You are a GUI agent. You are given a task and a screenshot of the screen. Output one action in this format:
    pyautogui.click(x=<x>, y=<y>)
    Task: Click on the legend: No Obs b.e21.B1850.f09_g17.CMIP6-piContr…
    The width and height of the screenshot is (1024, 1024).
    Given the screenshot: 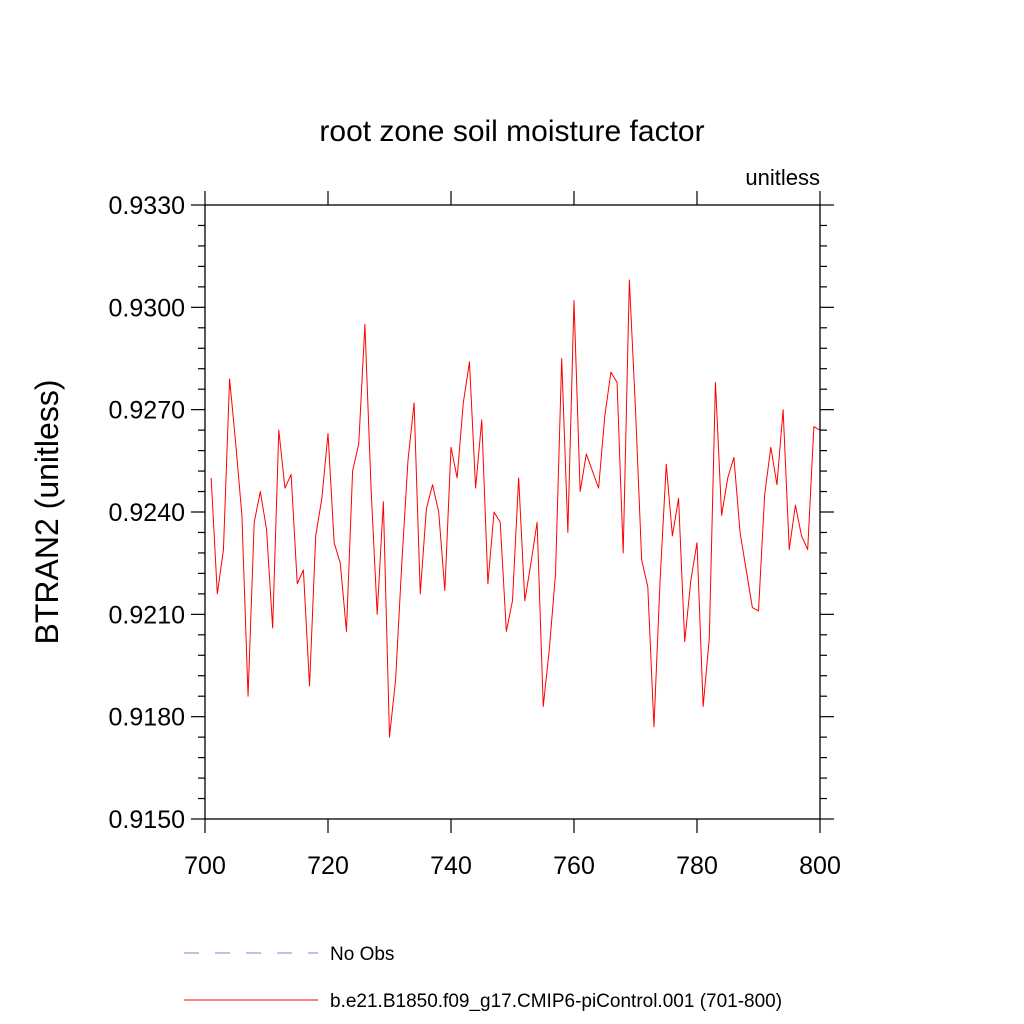 What is the action you would take?
    pyautogui.click(x=483, y=978)
    